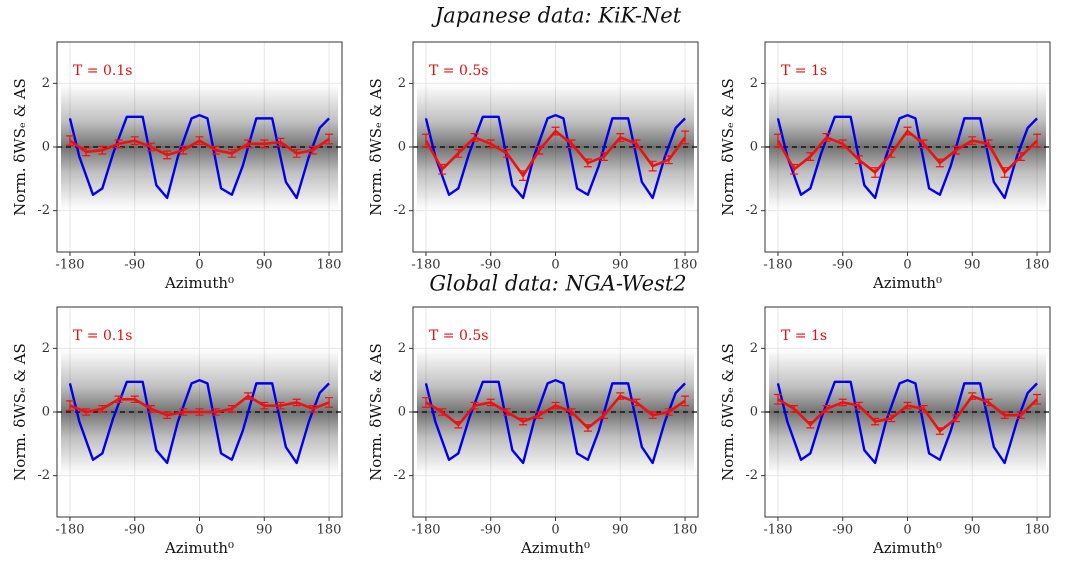 The image size is (1073, 564). What do you see at coordinates (557, 284) in the screenshot?
I see `row-title: Global data: NGA-West2` at bounding box center [557, 284].